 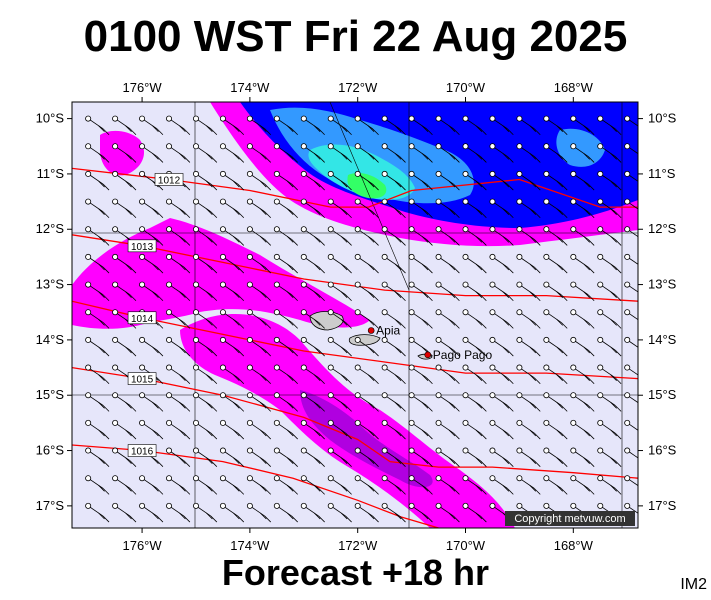 What do you see at coordinates (662, 450) in the screenshot?
I see `lat-label-right: 16°S` at bounding box center [662, 450].